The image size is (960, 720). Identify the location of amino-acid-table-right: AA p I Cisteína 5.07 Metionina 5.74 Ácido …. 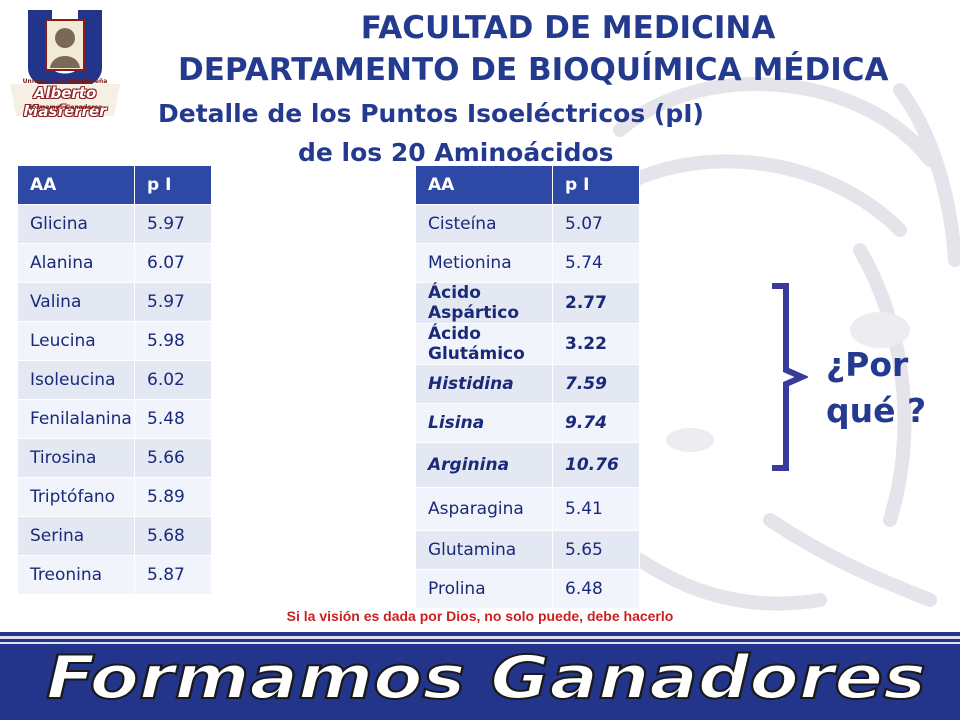
(527, 387).